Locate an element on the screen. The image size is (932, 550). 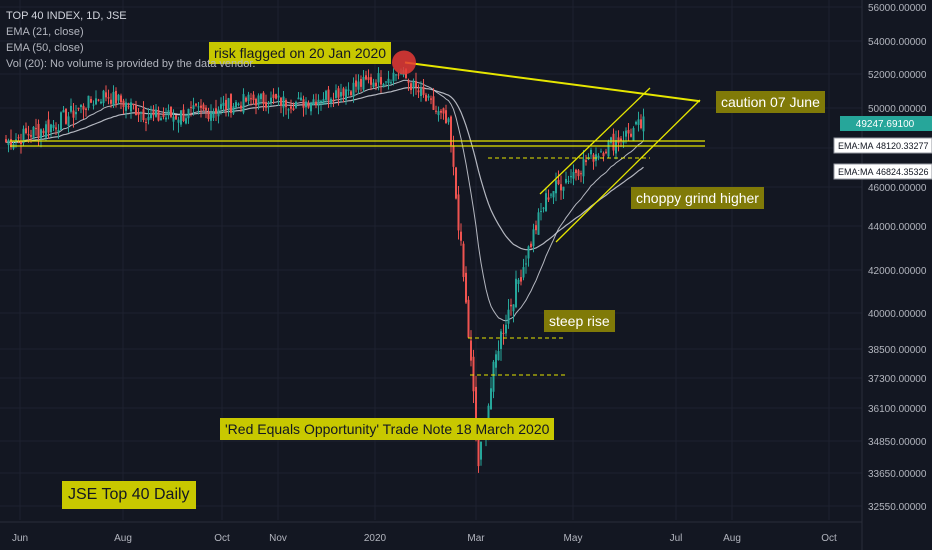
annotation-title-box: JSE Top 40 Daily is located at coordinates (129, 495).